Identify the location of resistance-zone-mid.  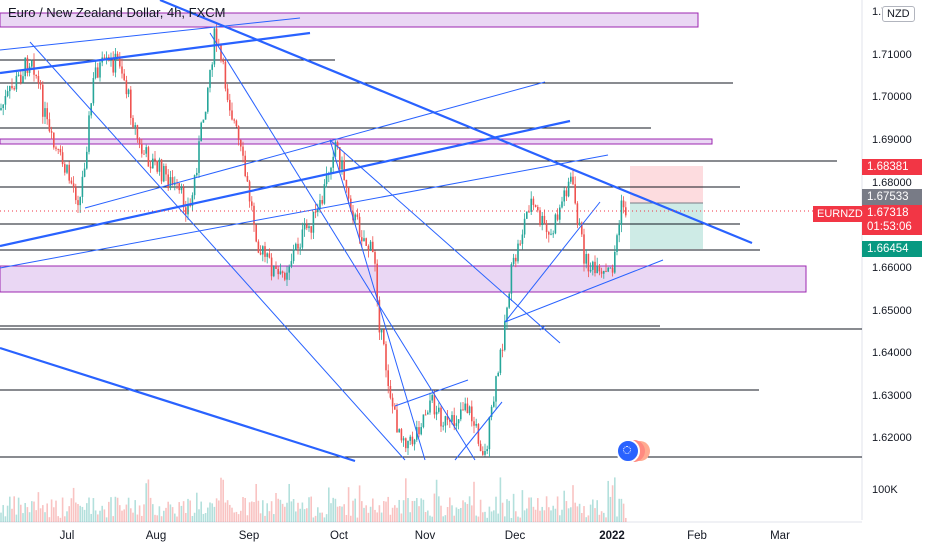
(356, 141).